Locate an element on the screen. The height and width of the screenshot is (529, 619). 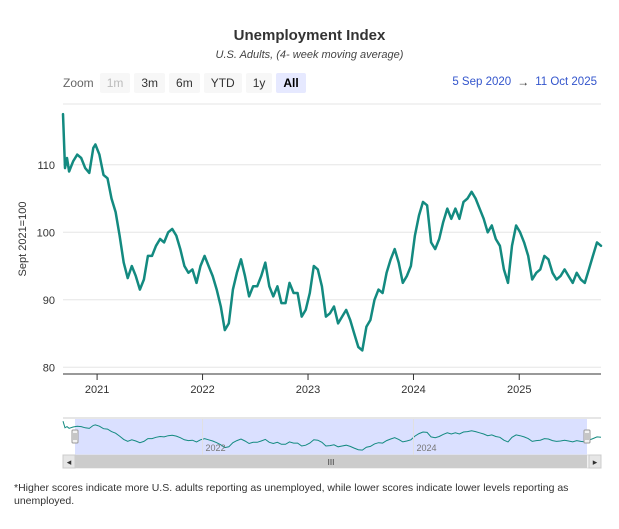
scrollbar: III ◂ ▸ is located at coordinates (332, 461).